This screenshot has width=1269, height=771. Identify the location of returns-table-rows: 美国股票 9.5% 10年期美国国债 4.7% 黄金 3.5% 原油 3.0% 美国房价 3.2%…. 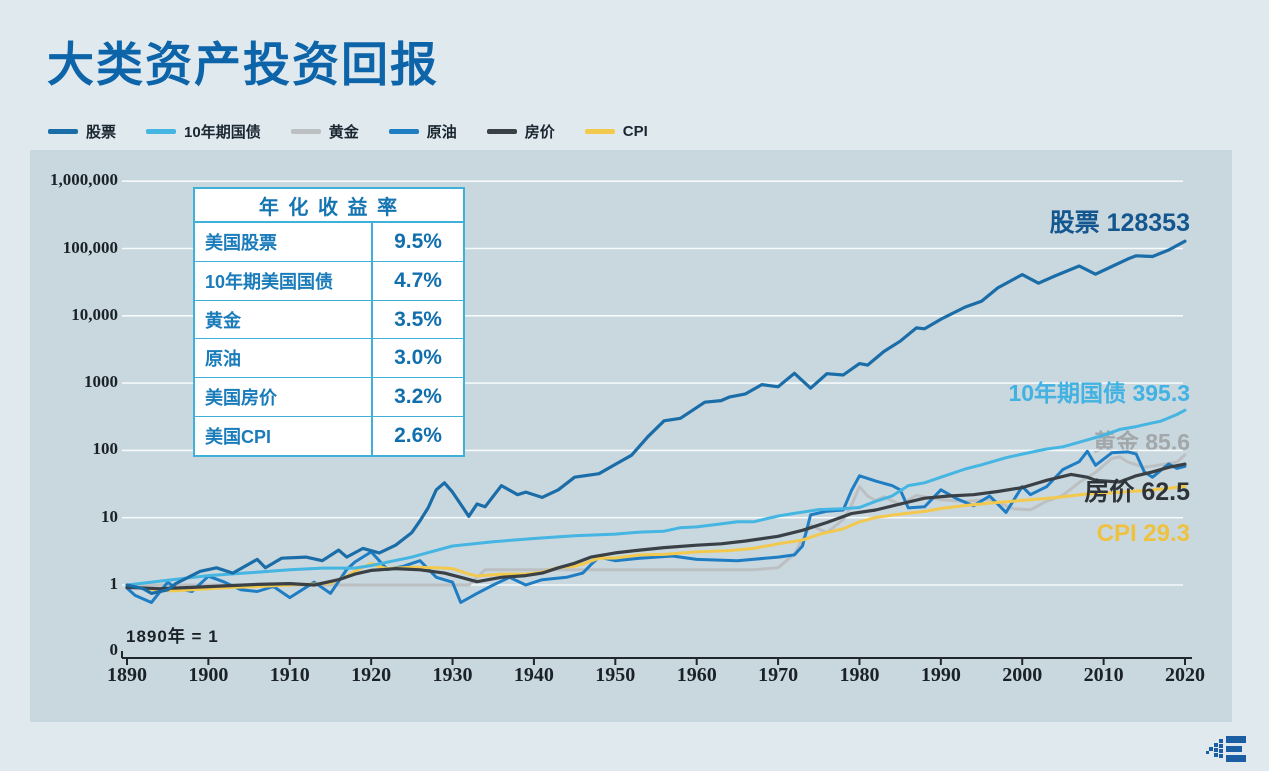
(329, 339).